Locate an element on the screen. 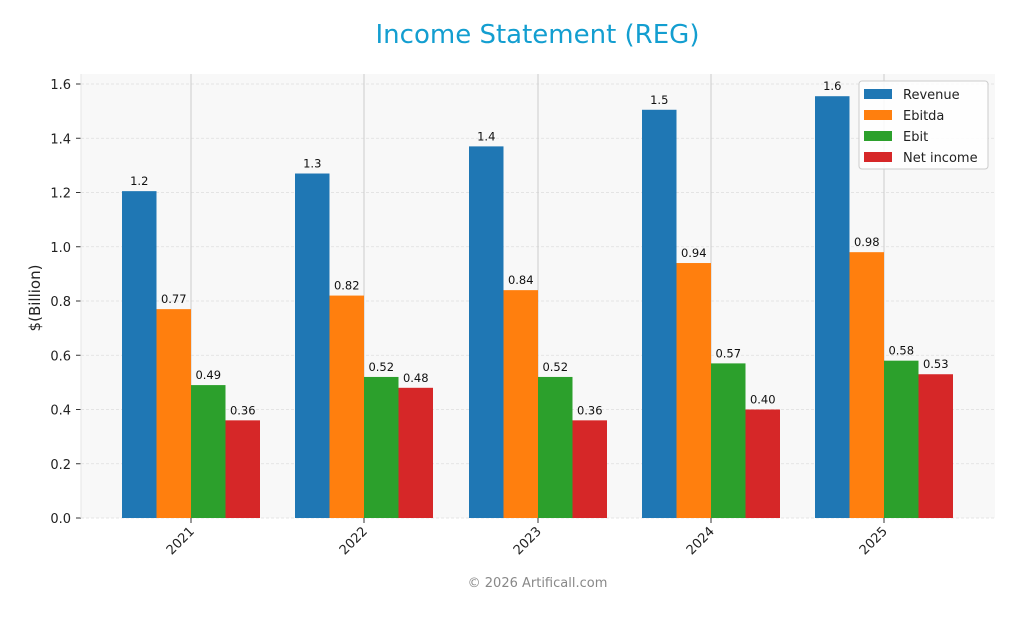 Image resolution: width=1020 pixels, height=617 pixels. legend-label: Revenue is located at coordinates (931, 95).